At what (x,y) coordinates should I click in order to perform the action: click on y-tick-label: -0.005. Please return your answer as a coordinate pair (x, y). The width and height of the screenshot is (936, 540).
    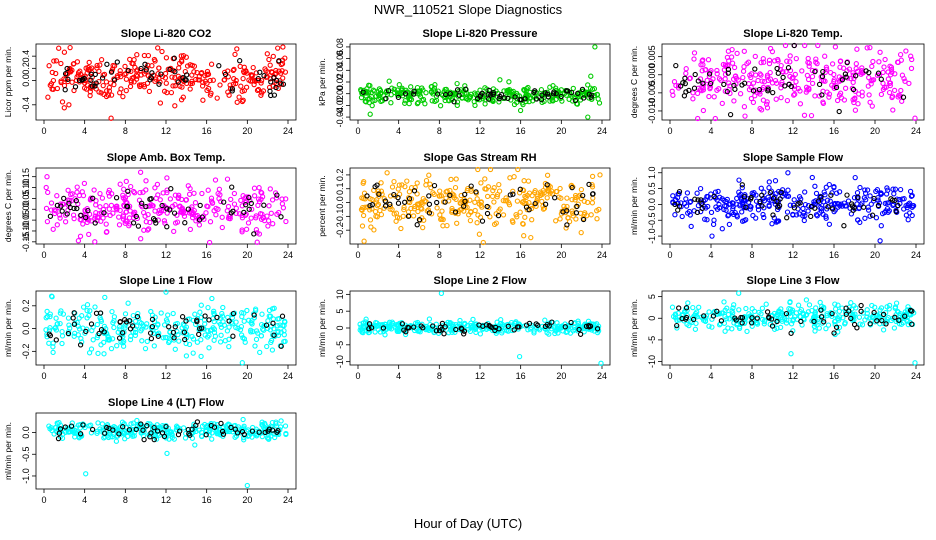
    Looking at the image, I should click on (652, 93).